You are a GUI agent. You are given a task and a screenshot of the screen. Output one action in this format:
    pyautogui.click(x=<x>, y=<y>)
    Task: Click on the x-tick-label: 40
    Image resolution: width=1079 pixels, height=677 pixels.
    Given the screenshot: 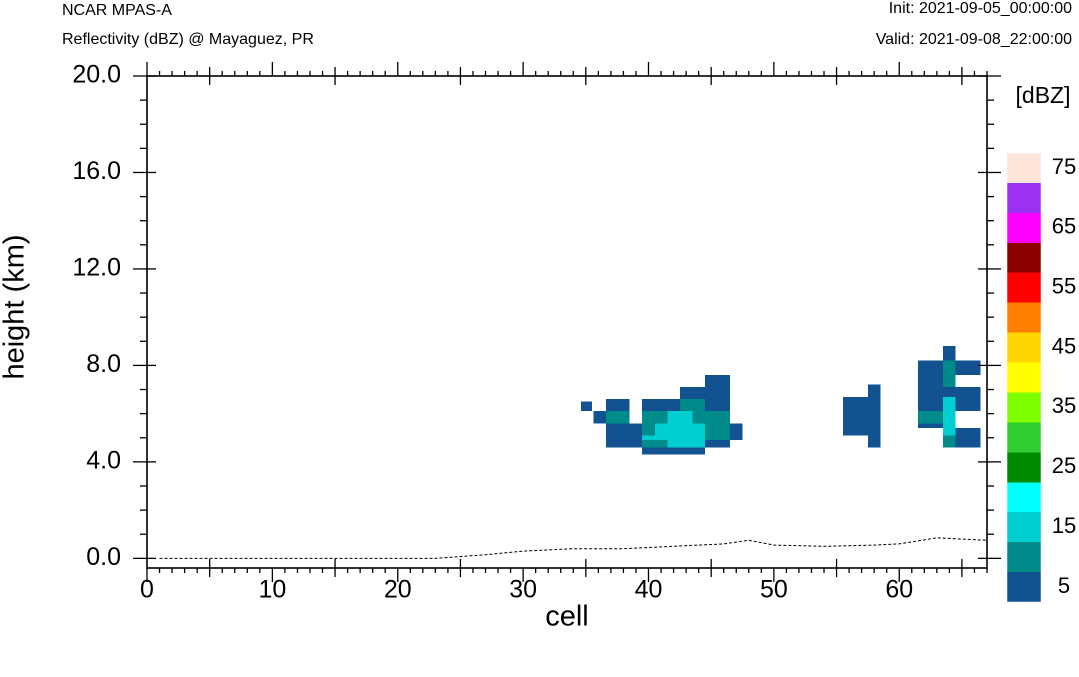 What is the action you would take?
    pyautogui.click(x=649, y=590)
    